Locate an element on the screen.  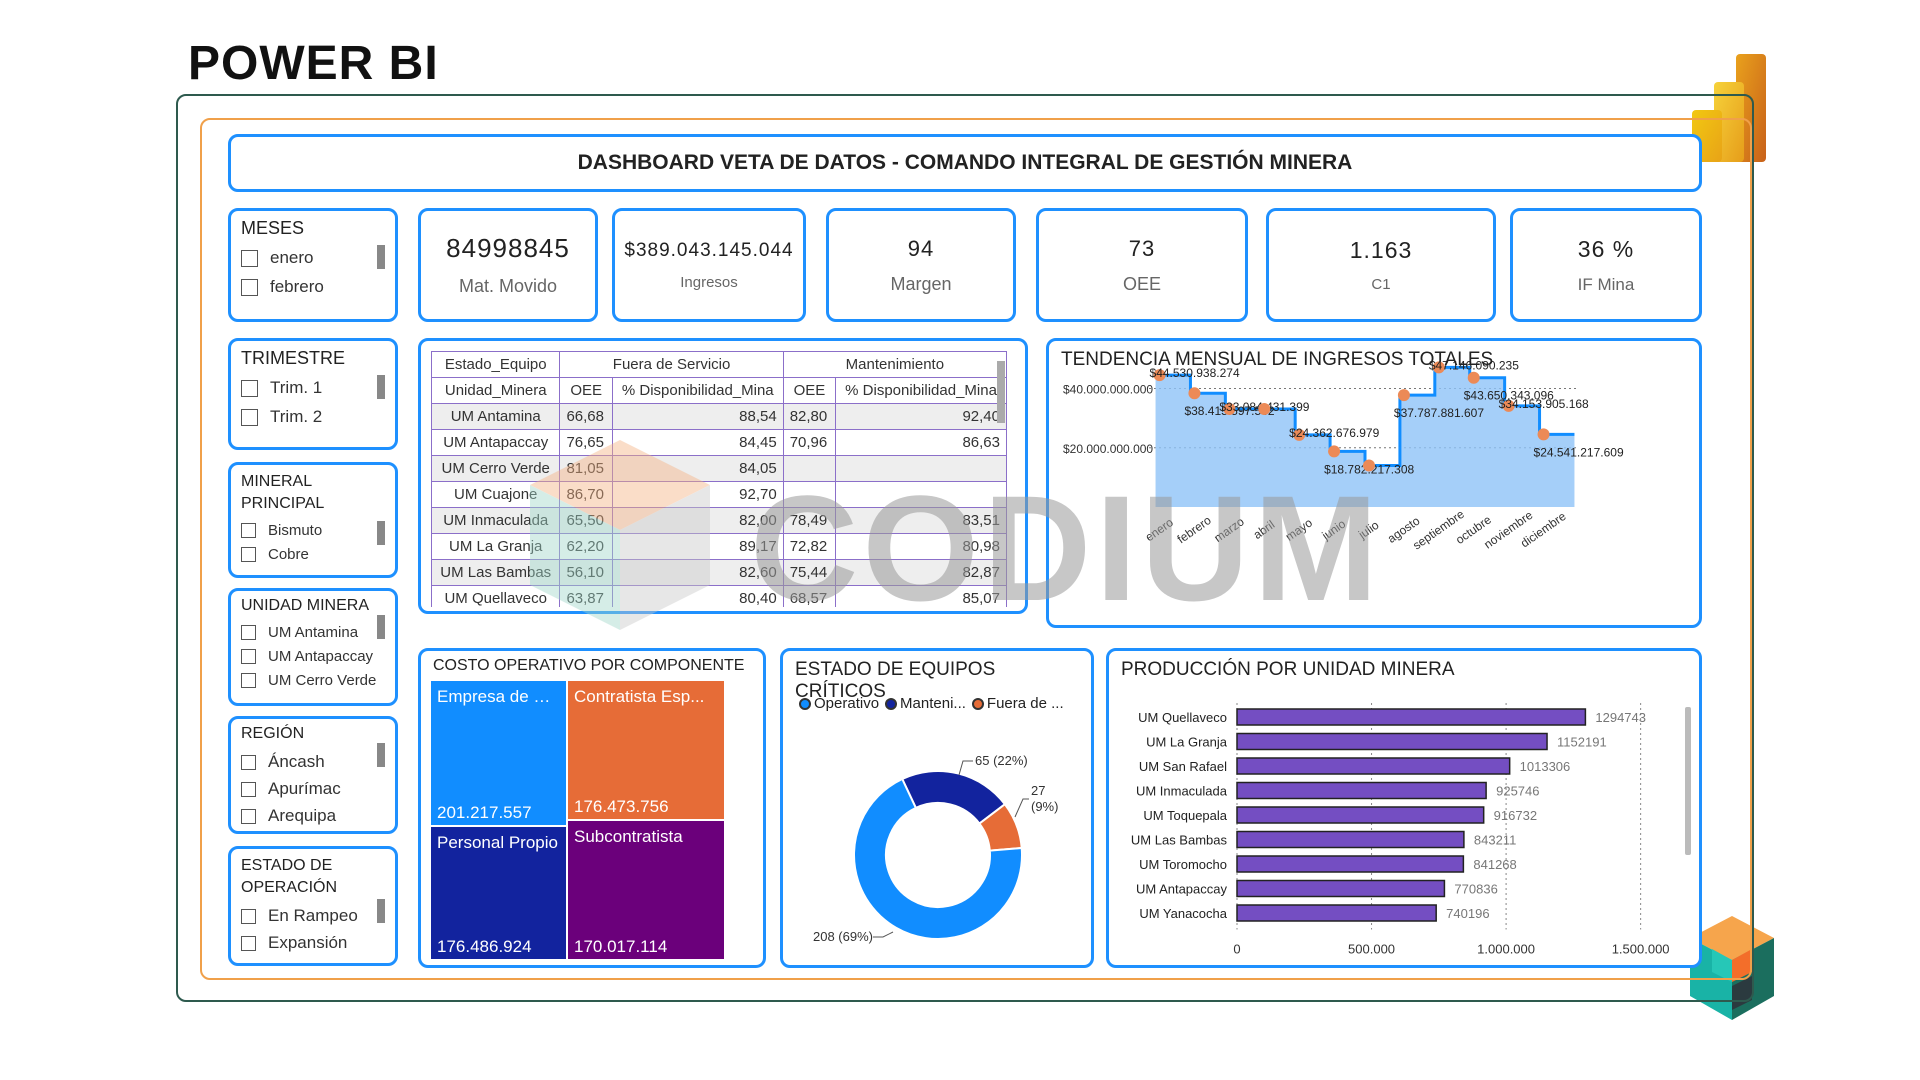
slicer-option: Apurímac is located at coordinates (313, 789).